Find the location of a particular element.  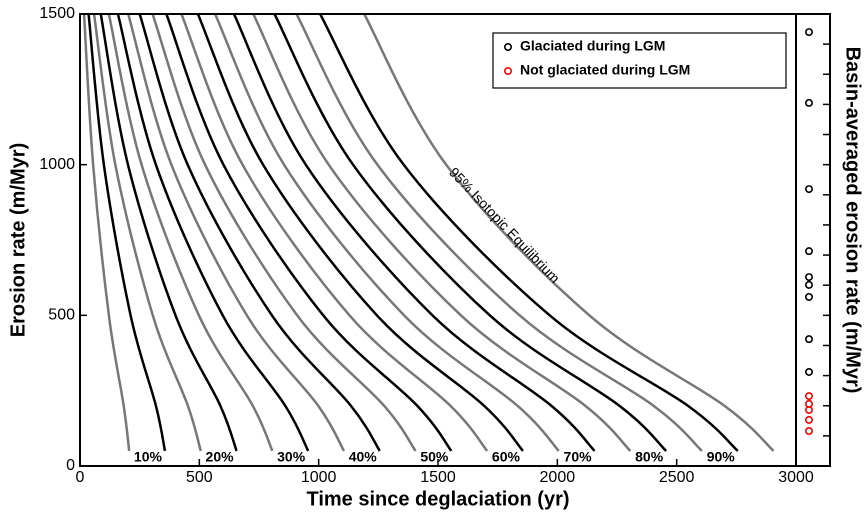

y-tick-label: 1500 is located at coordinates (57, 13).